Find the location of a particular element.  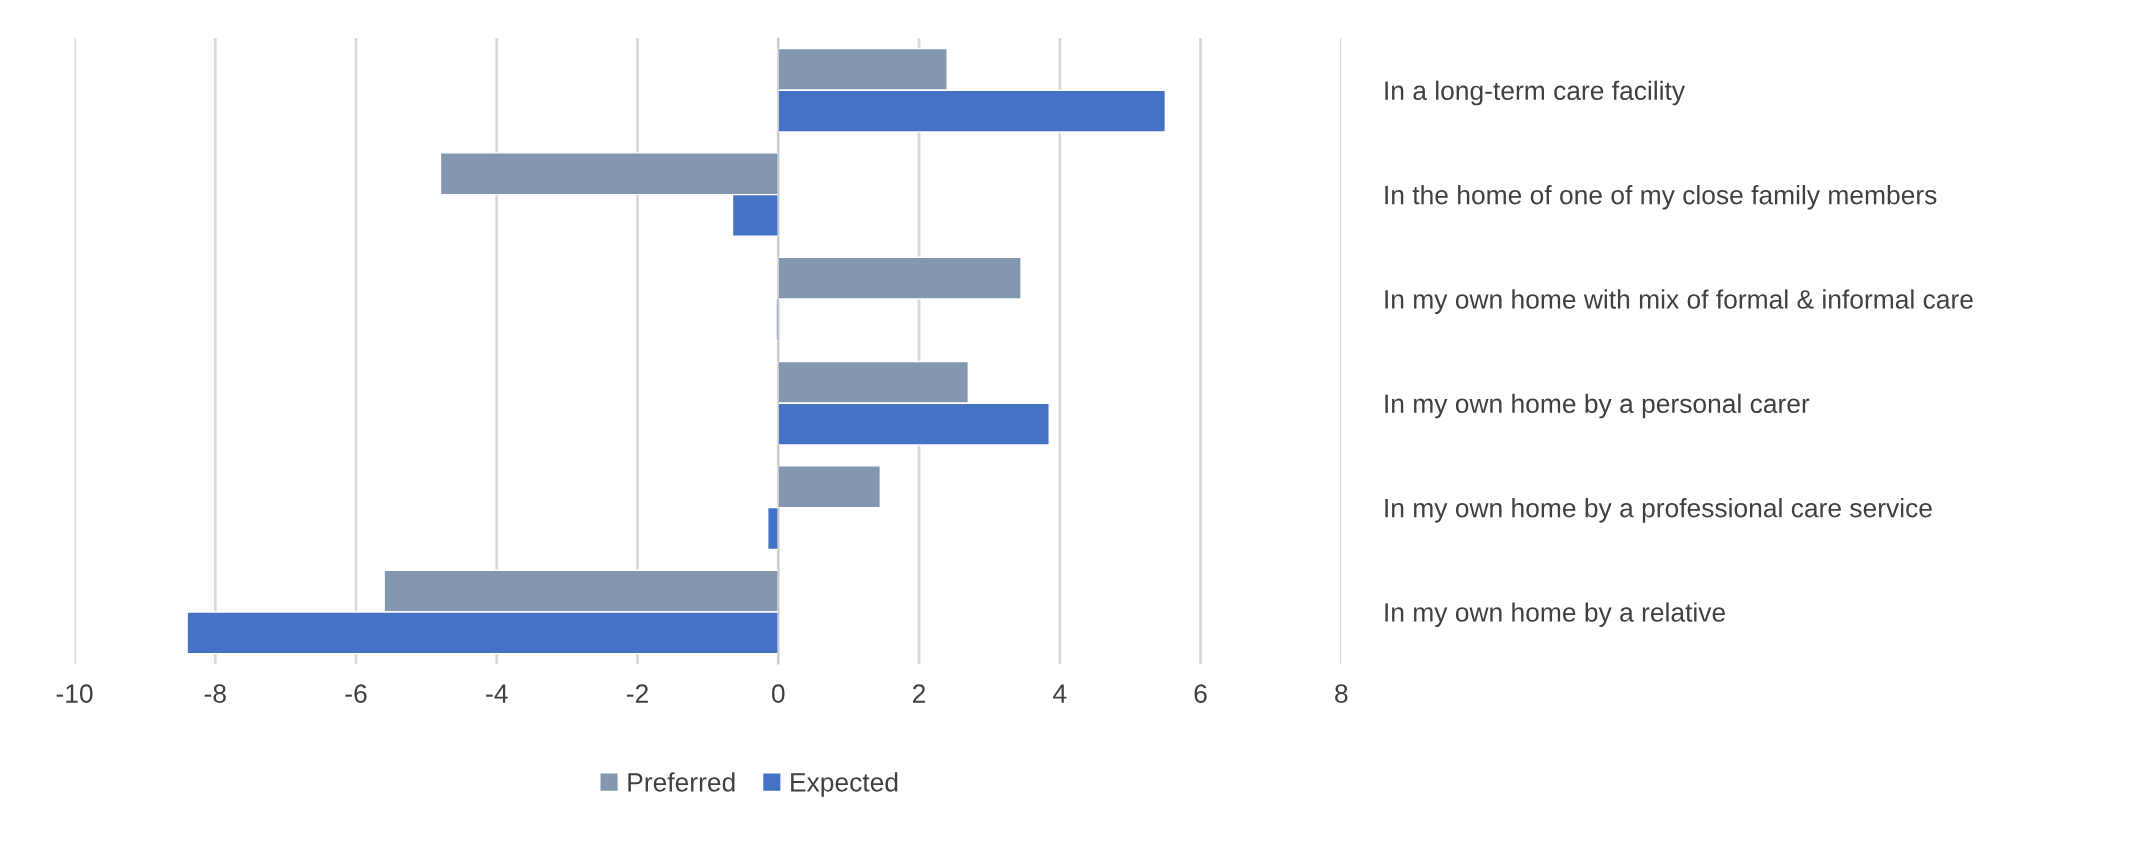

legend-label: Preferred is located at coordinates (681, 782).